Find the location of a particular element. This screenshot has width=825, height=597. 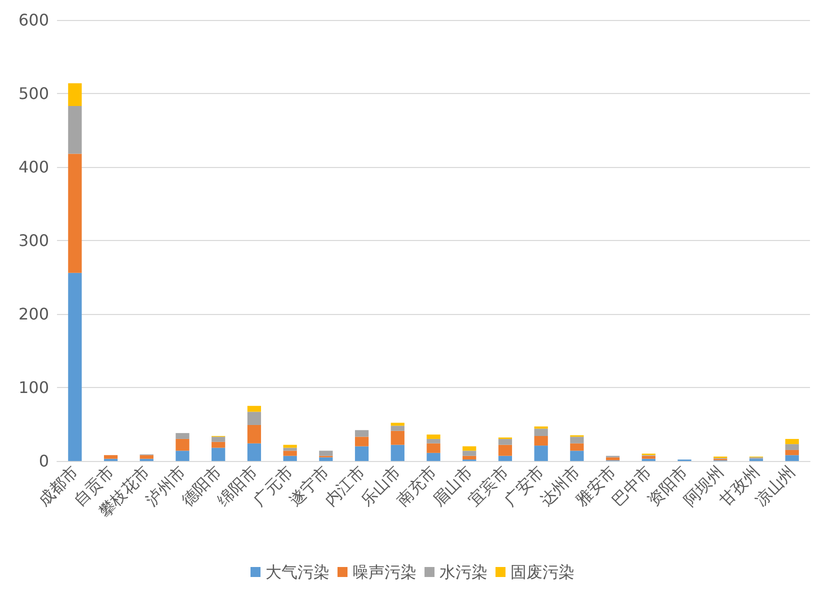

legend-label: 大气污染 is located at coordinates (298, 572).